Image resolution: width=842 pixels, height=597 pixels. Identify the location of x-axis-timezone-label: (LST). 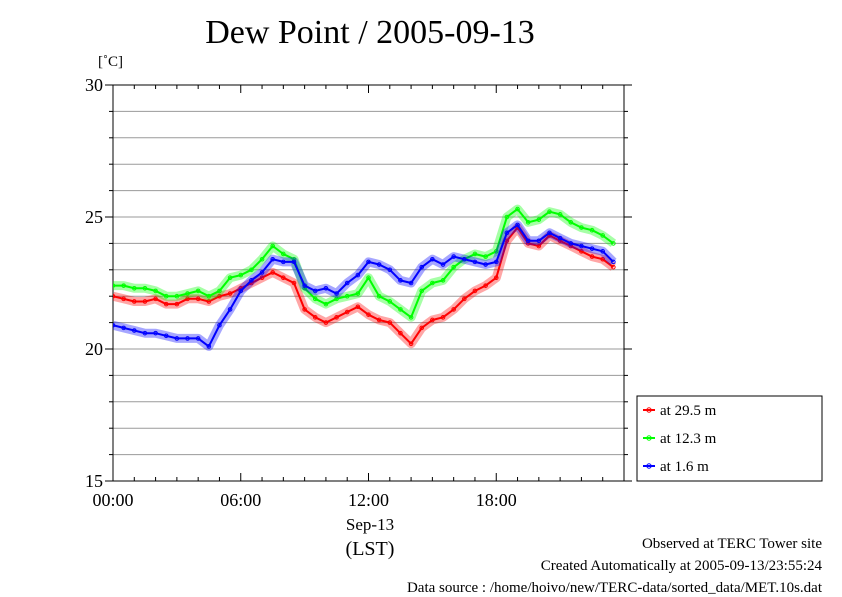
(370, 549).